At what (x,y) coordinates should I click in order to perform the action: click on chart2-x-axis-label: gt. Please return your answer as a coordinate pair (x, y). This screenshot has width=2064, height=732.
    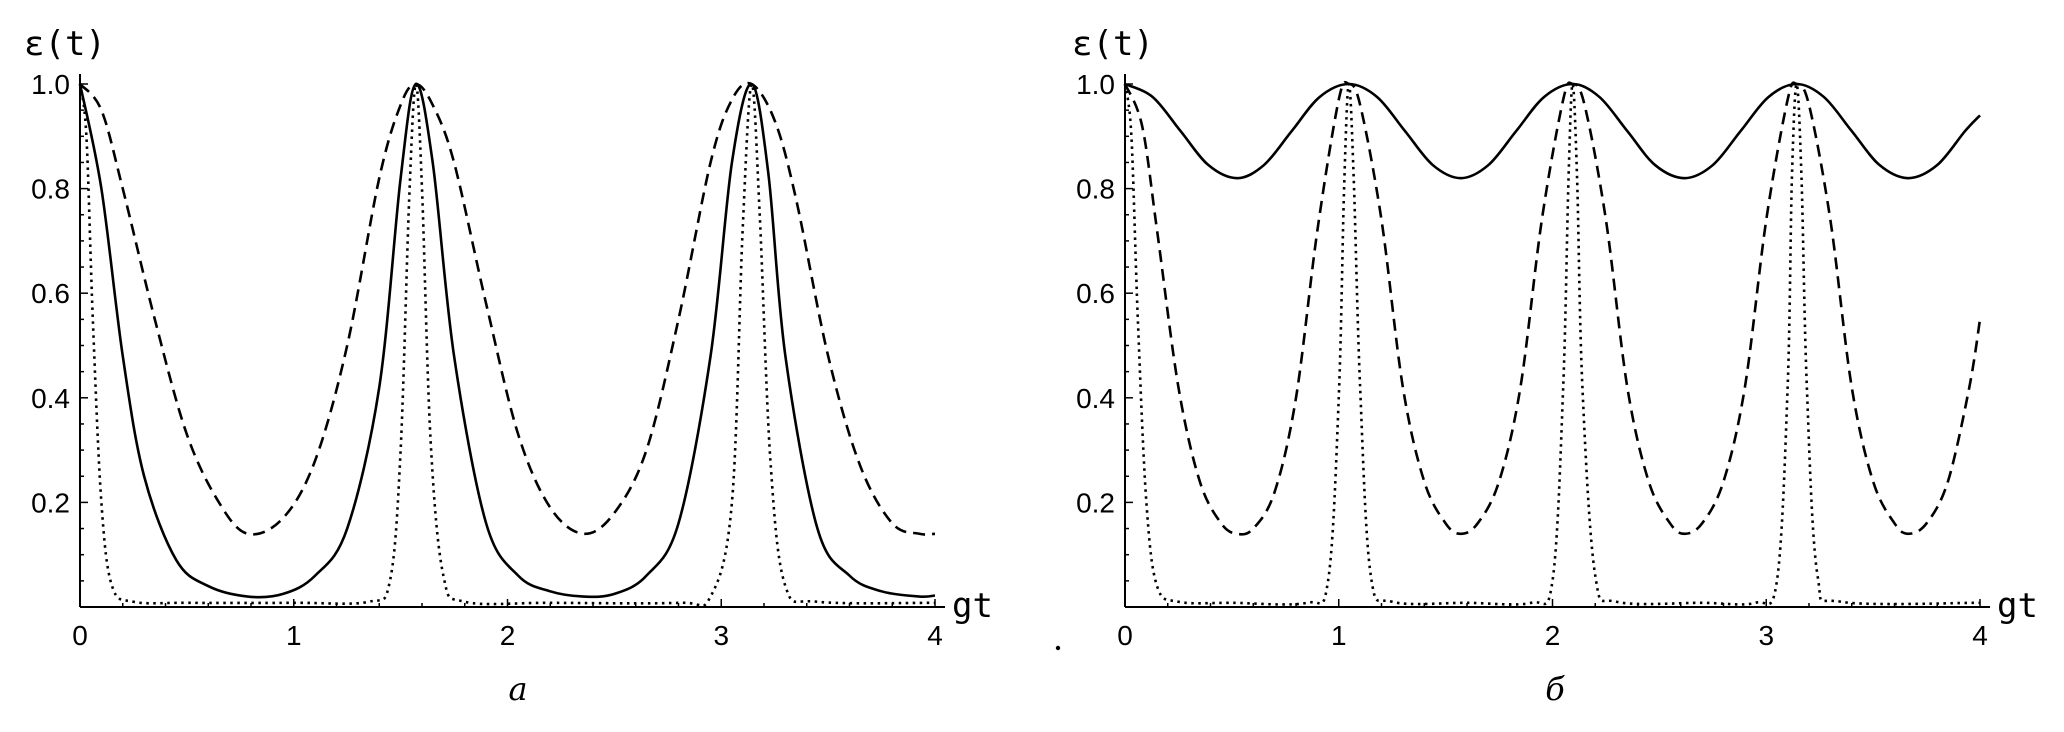
    Looking at the image, I should click on (2017, 606).